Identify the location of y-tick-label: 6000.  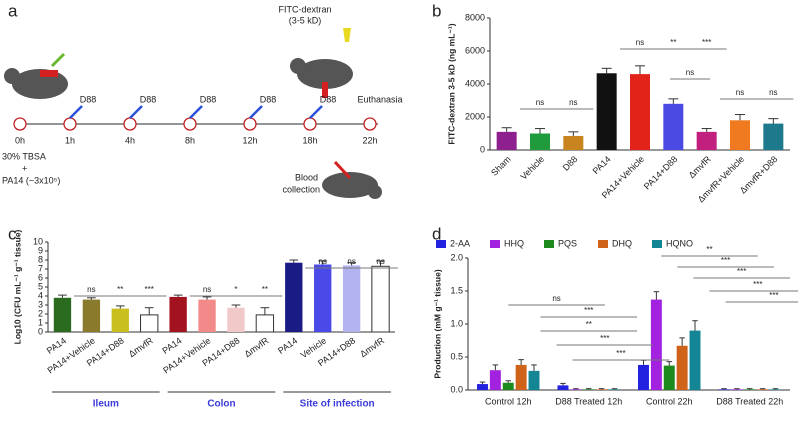
(475, 50).